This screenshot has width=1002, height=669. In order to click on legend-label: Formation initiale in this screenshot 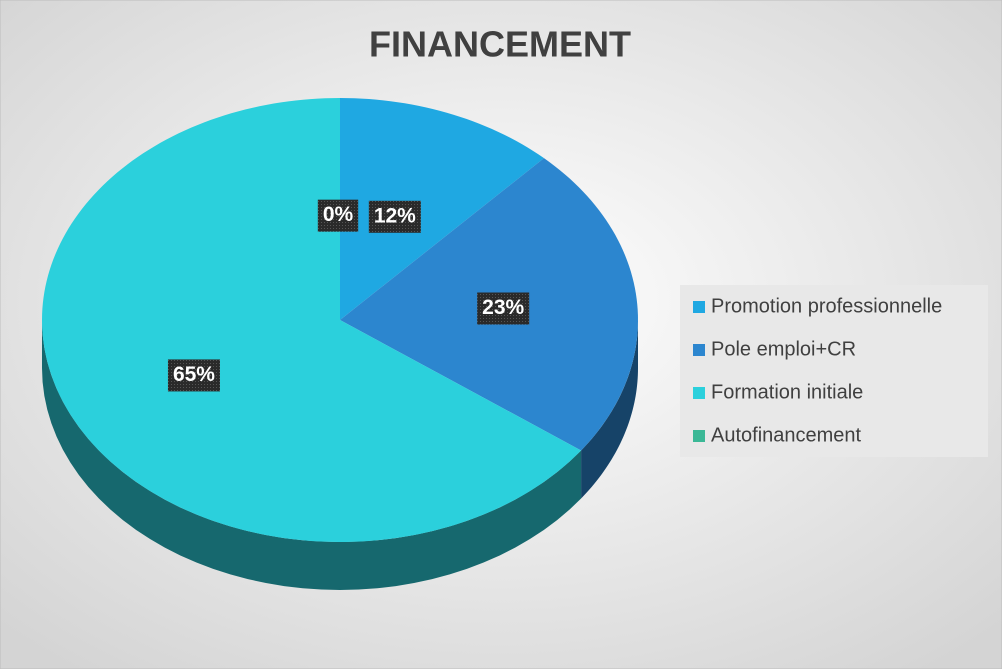, I will do `click(787, 392)`.